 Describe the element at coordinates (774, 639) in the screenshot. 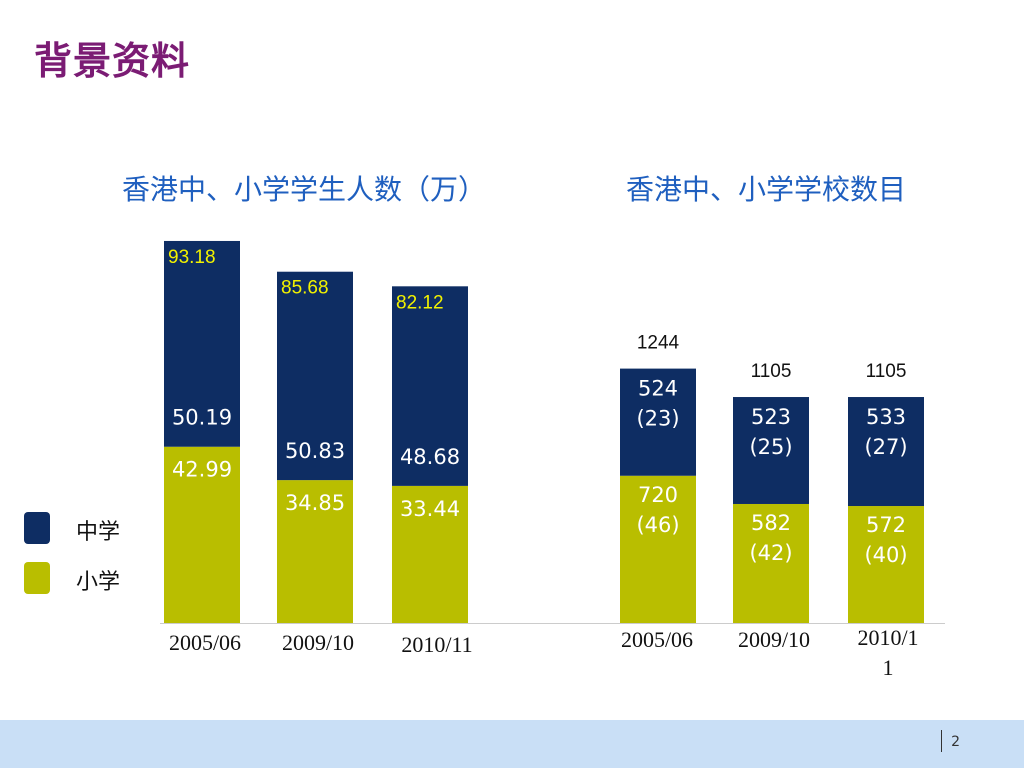

I see `x-tick-schools-1: 2009/10` at that location.